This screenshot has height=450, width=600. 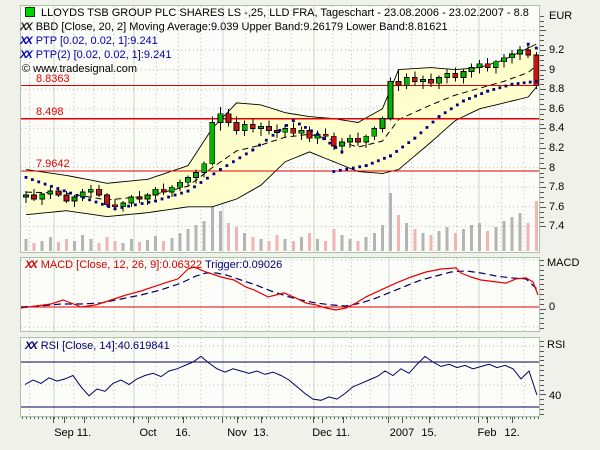 What do you see at coordinates (105, 346) in the screenshot?
I see `rsi-value: RSI [Close, 14]:40.619841` at bounding box center [105, 346].